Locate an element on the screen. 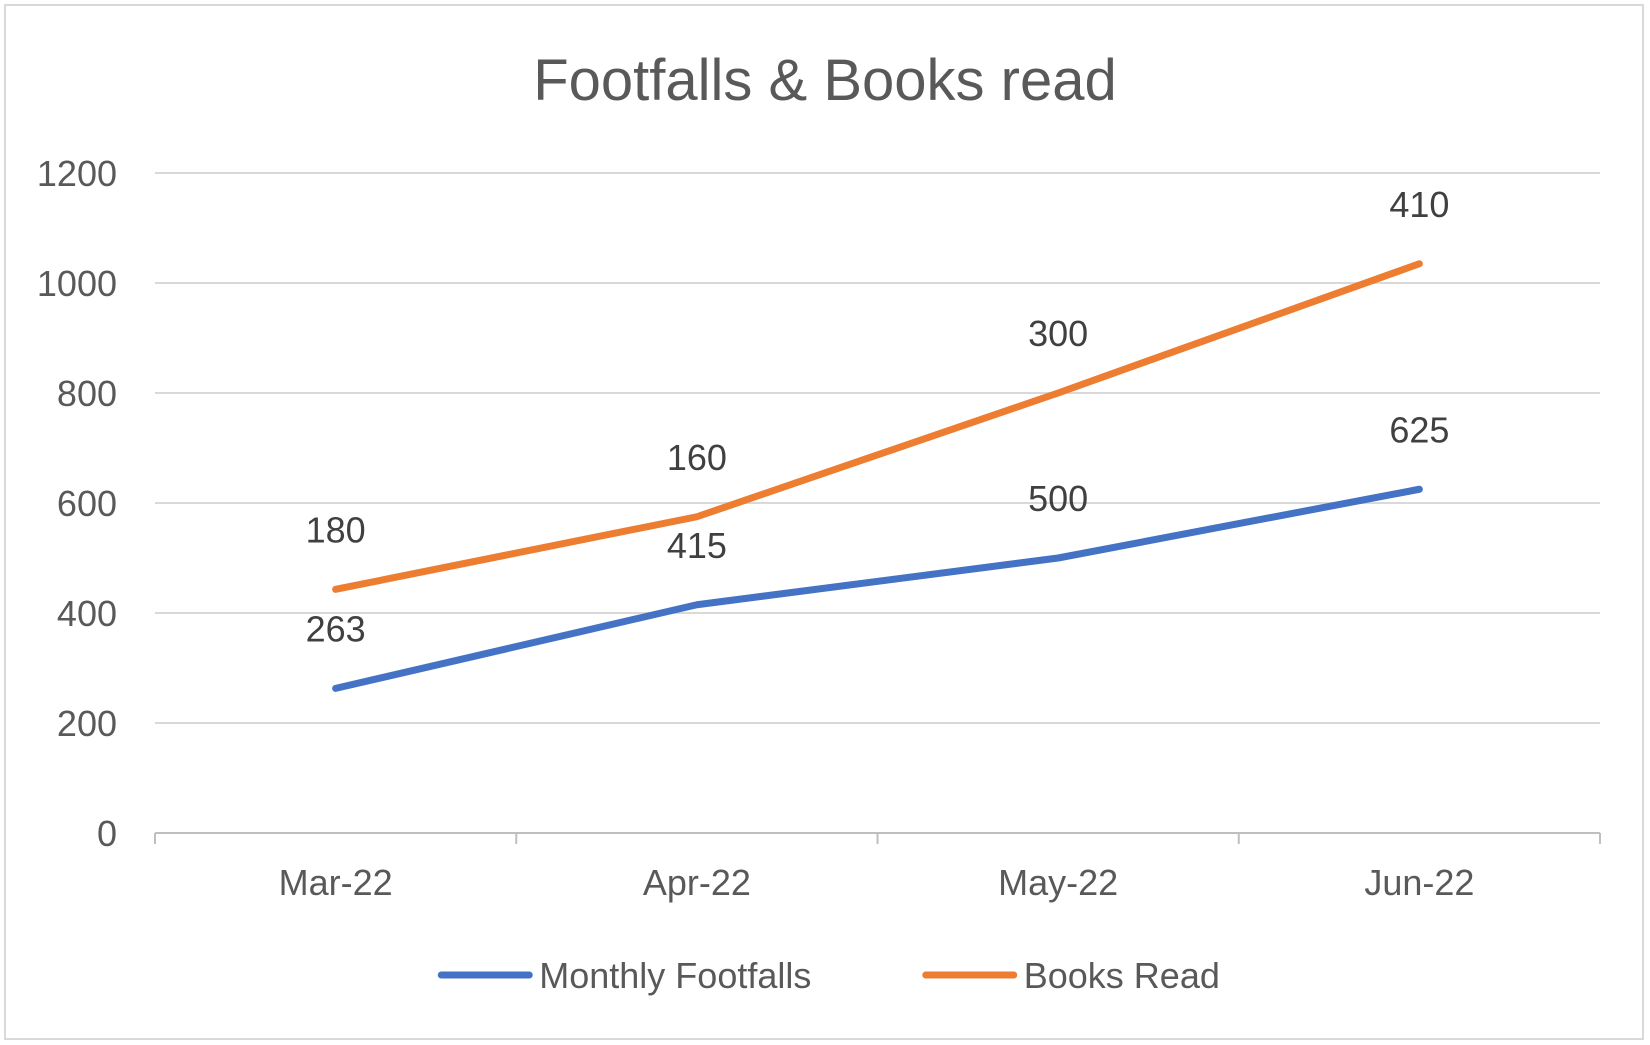  y-tick-label: 1000 is located at coordinates (77, 283).